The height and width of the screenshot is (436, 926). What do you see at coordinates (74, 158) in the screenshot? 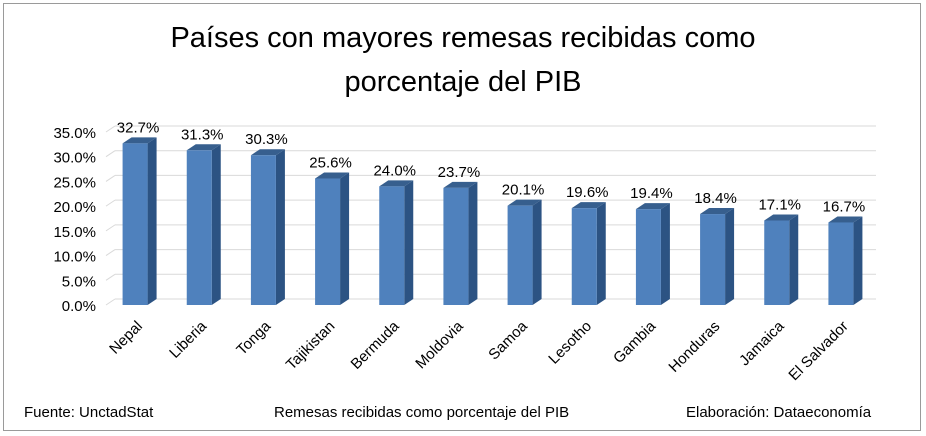
I see `y-tick-label: 30.0%` at bounding box center [74, 158].